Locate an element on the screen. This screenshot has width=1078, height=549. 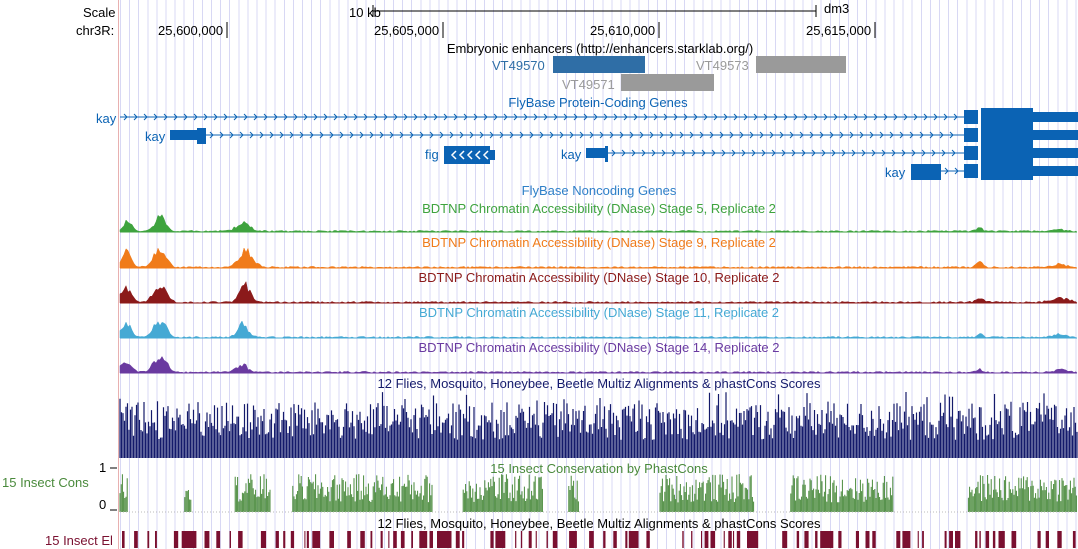
kay-transcript-4-utr is located at coordinates (1055, 171).